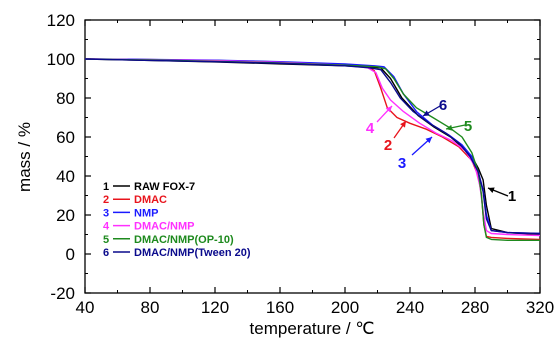  I want to click on x-tick-label: 200, so click(345, 307).